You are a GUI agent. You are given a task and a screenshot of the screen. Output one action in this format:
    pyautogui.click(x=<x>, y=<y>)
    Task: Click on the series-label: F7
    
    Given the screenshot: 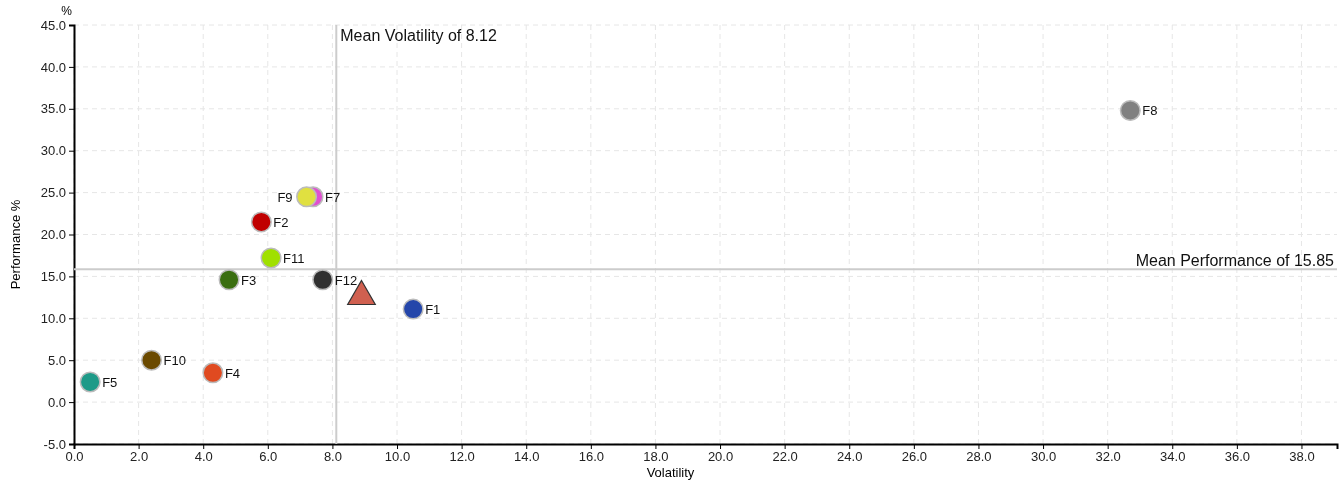 What is the action you would take?
    pyautogui.click(x=333, y=197)
    